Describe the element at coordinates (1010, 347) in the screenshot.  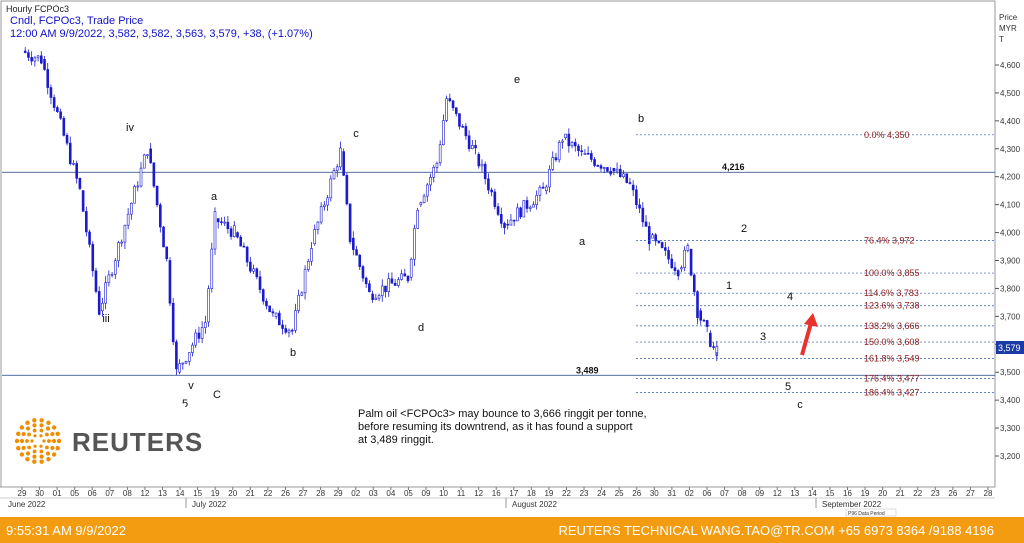
I see `last-price-tag` at that location.